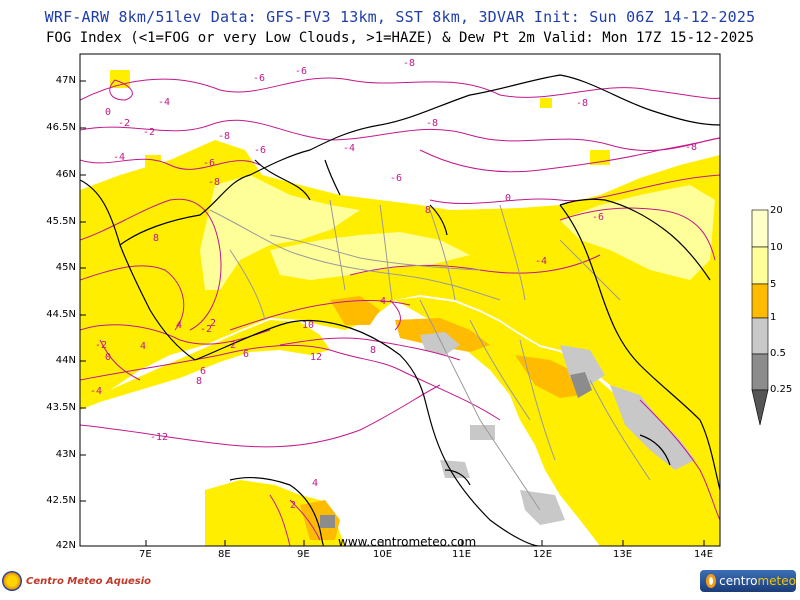 The width and height of the screenshot is (800, 600). Describe the element at coordinates (308, 325) in the screenshot. I see `contour-label: 10` at that location.